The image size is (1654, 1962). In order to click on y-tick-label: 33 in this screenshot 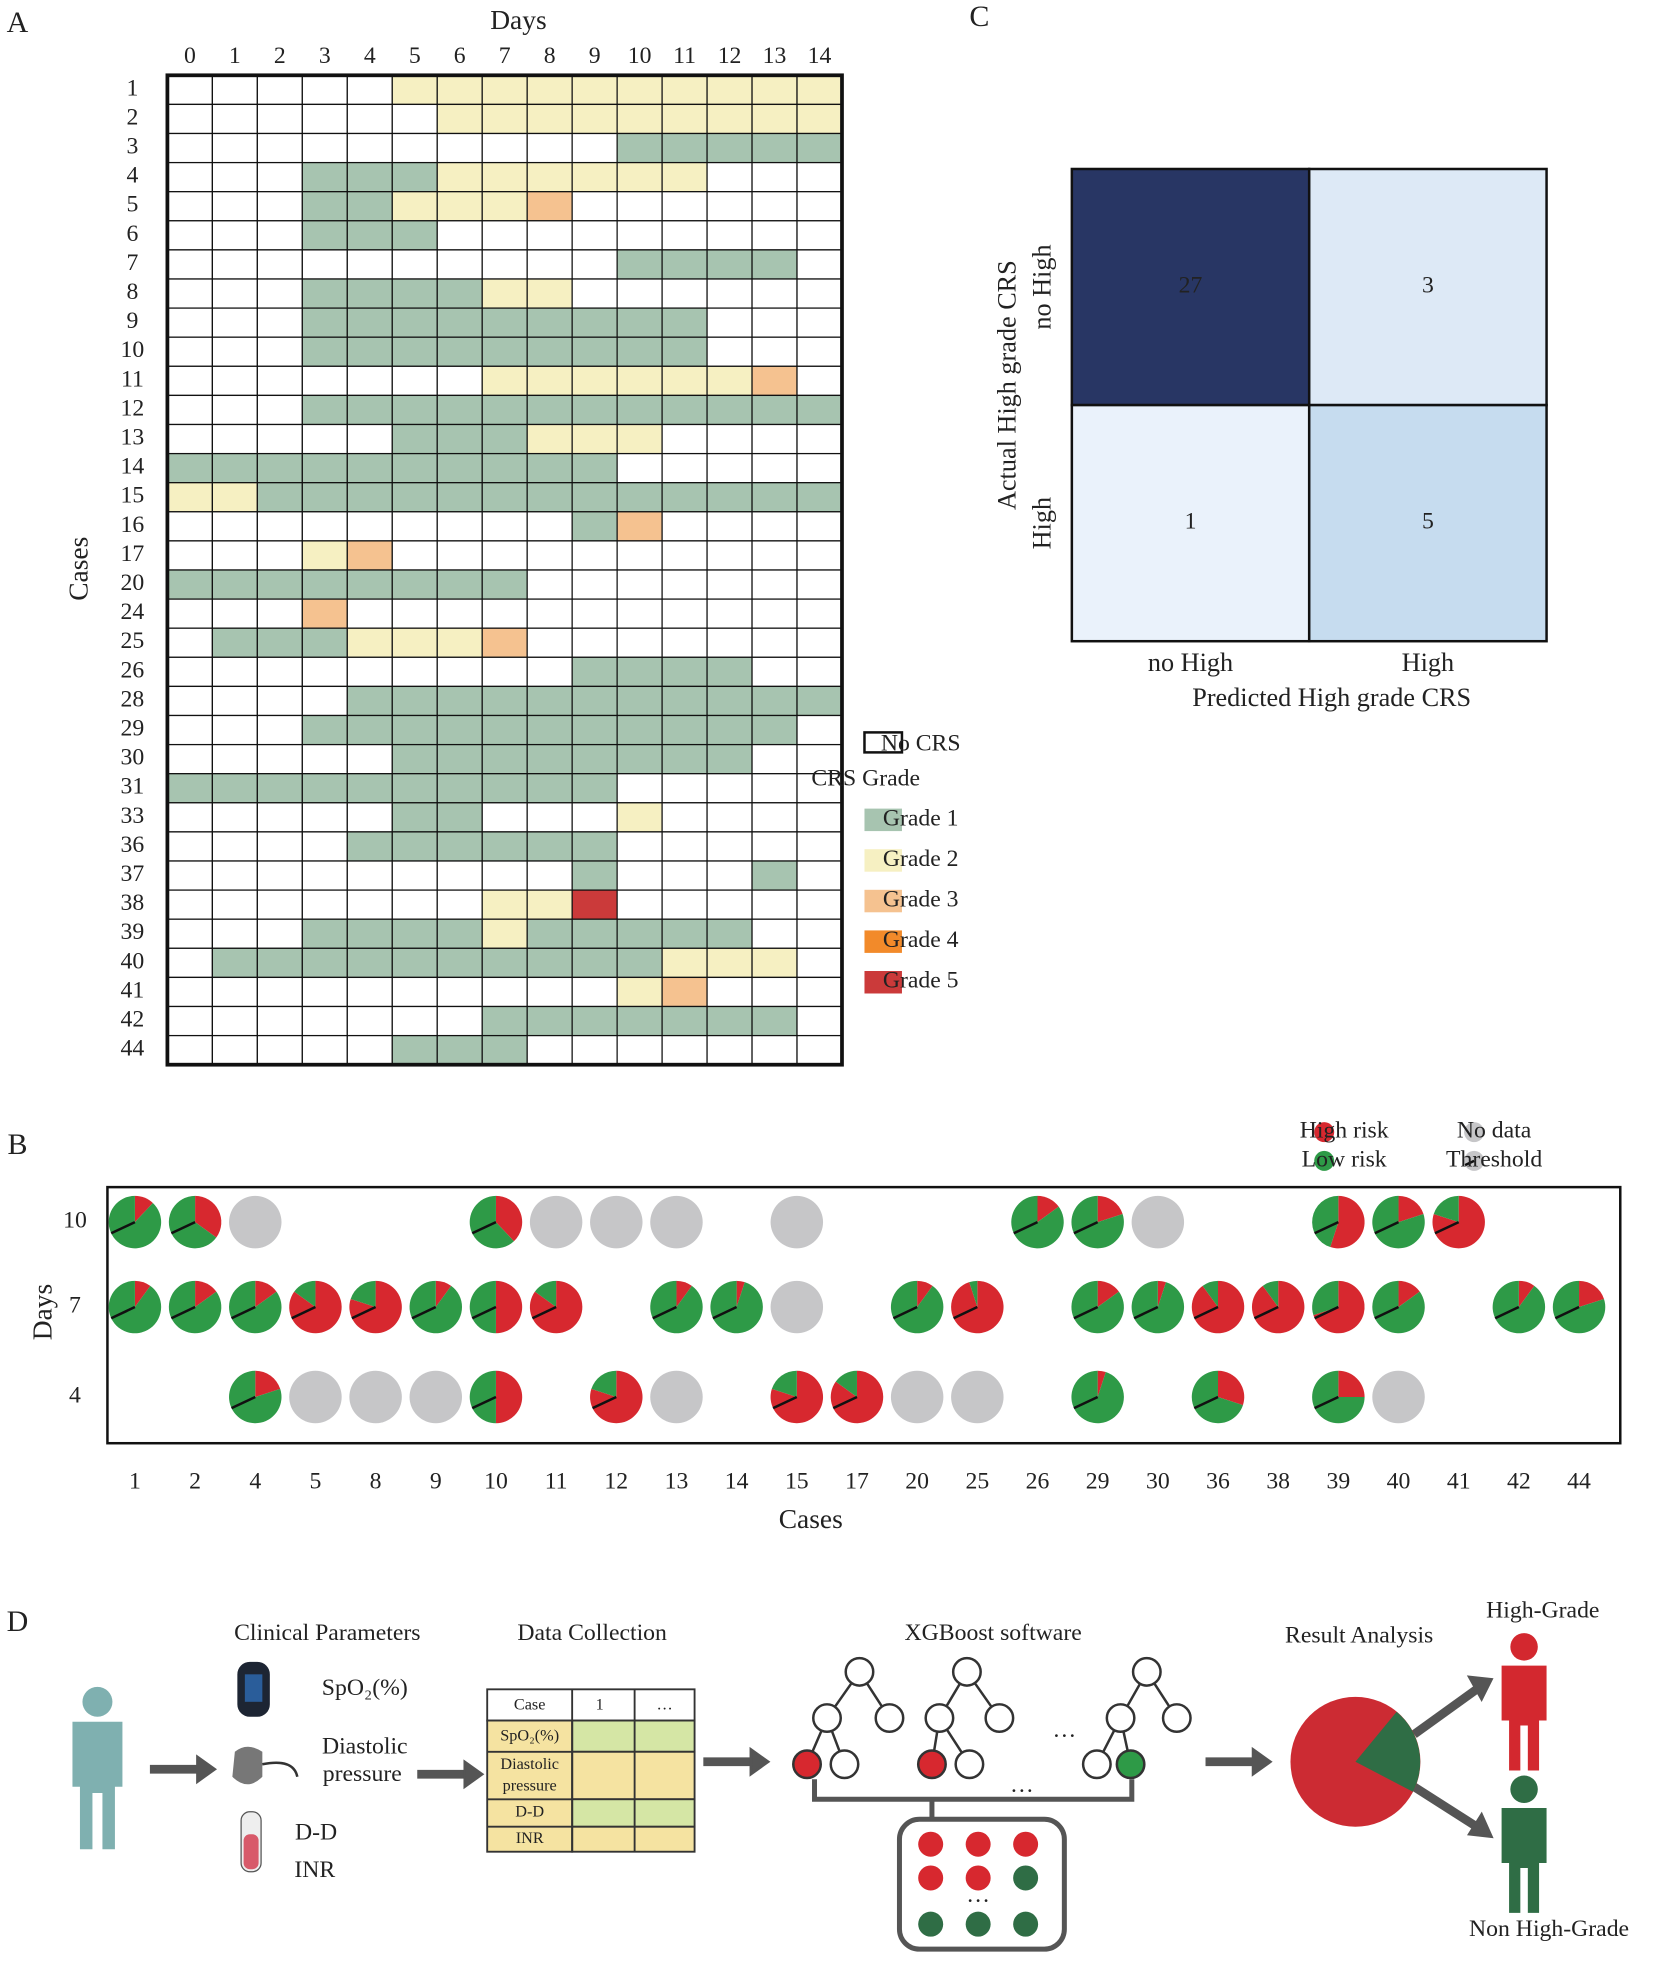, I will do `click(133, 816)`.